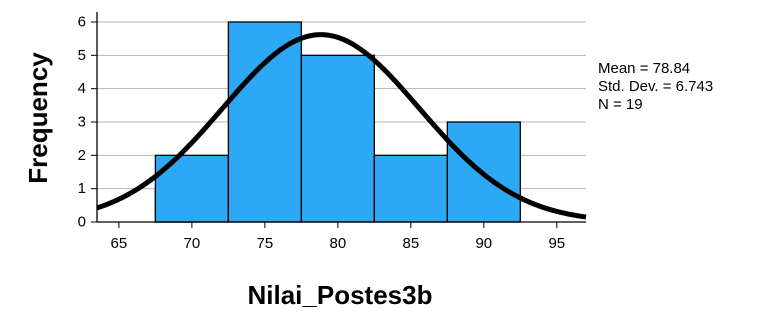 This screenshot has height=324, width=773. I want to click on y-tick-label-1: 1, so click(82, 188).